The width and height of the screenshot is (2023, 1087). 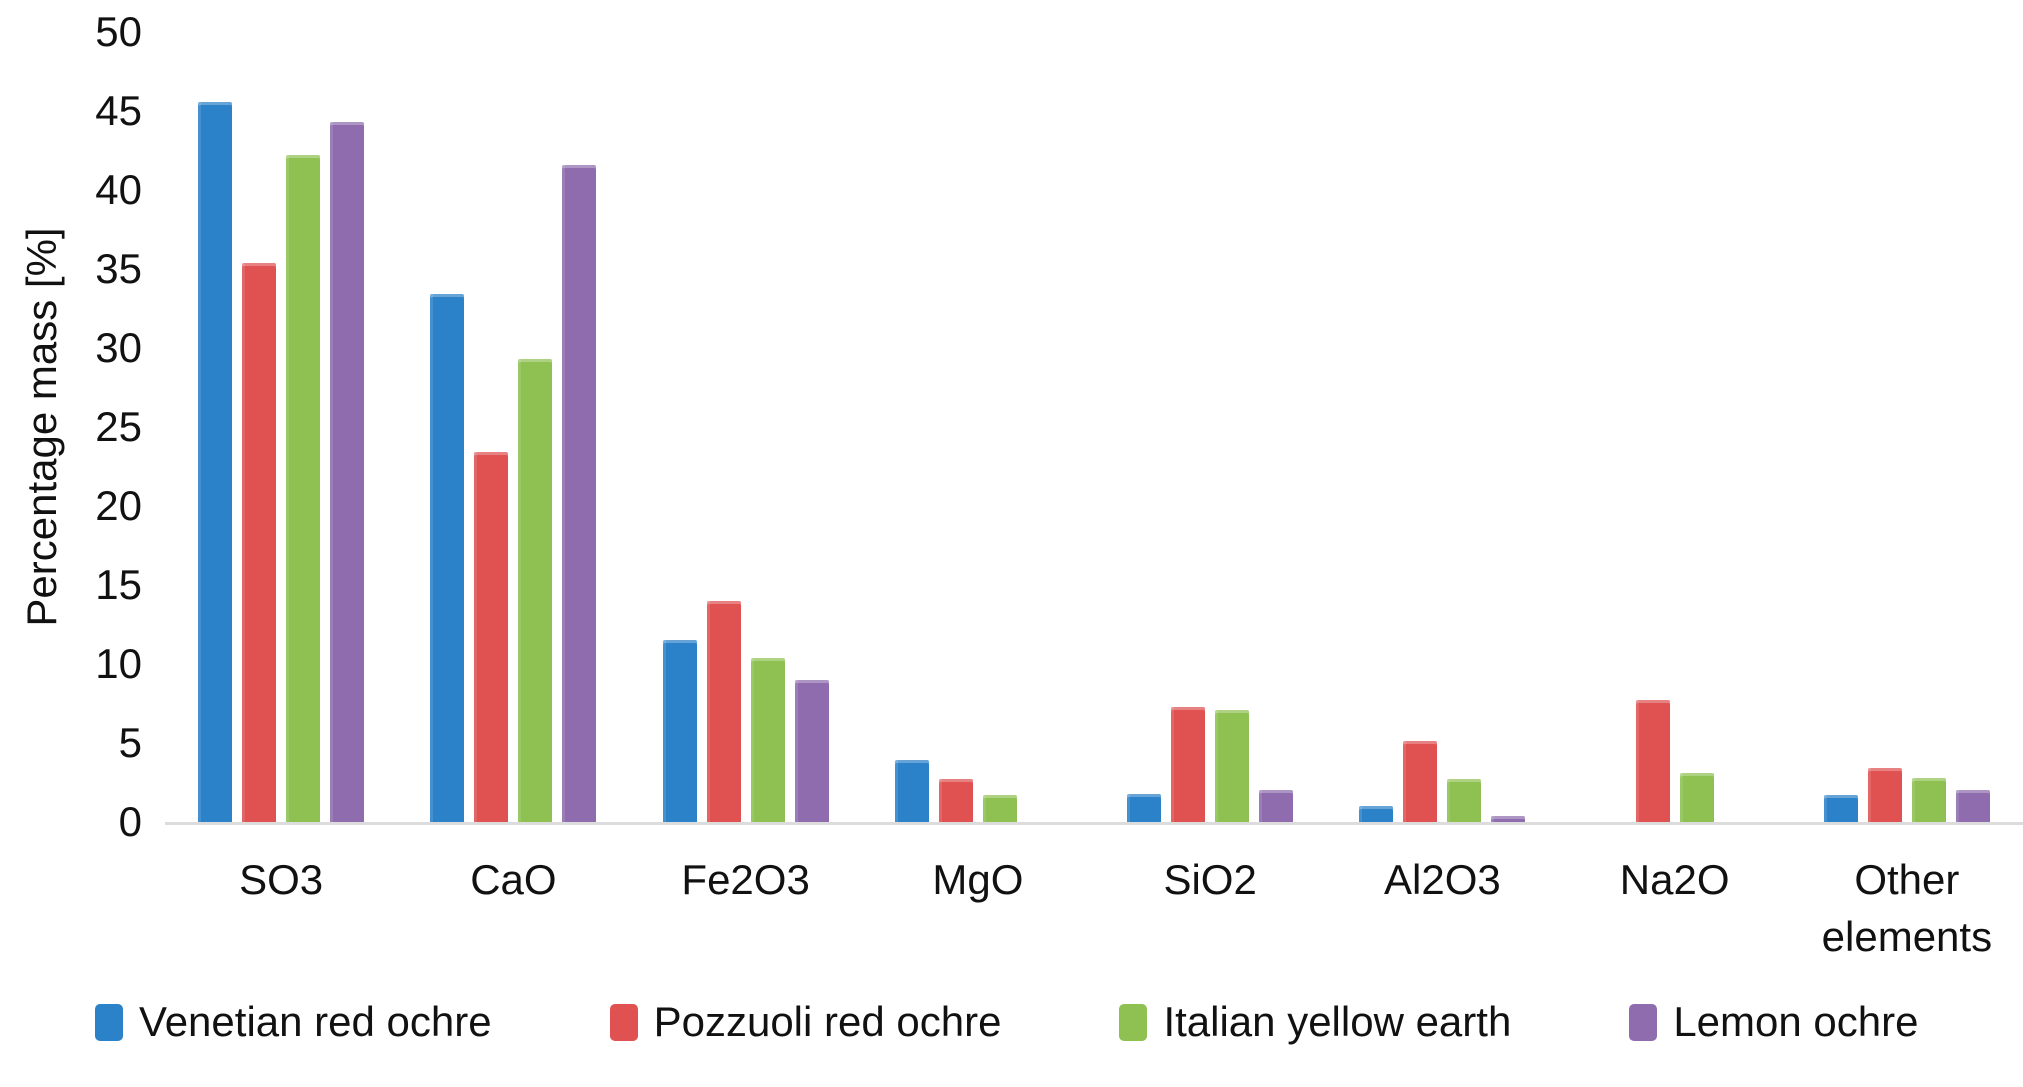 I want to click on bar-pozzuoli-red-ochre-na2o, so click(x=1652, y=761).